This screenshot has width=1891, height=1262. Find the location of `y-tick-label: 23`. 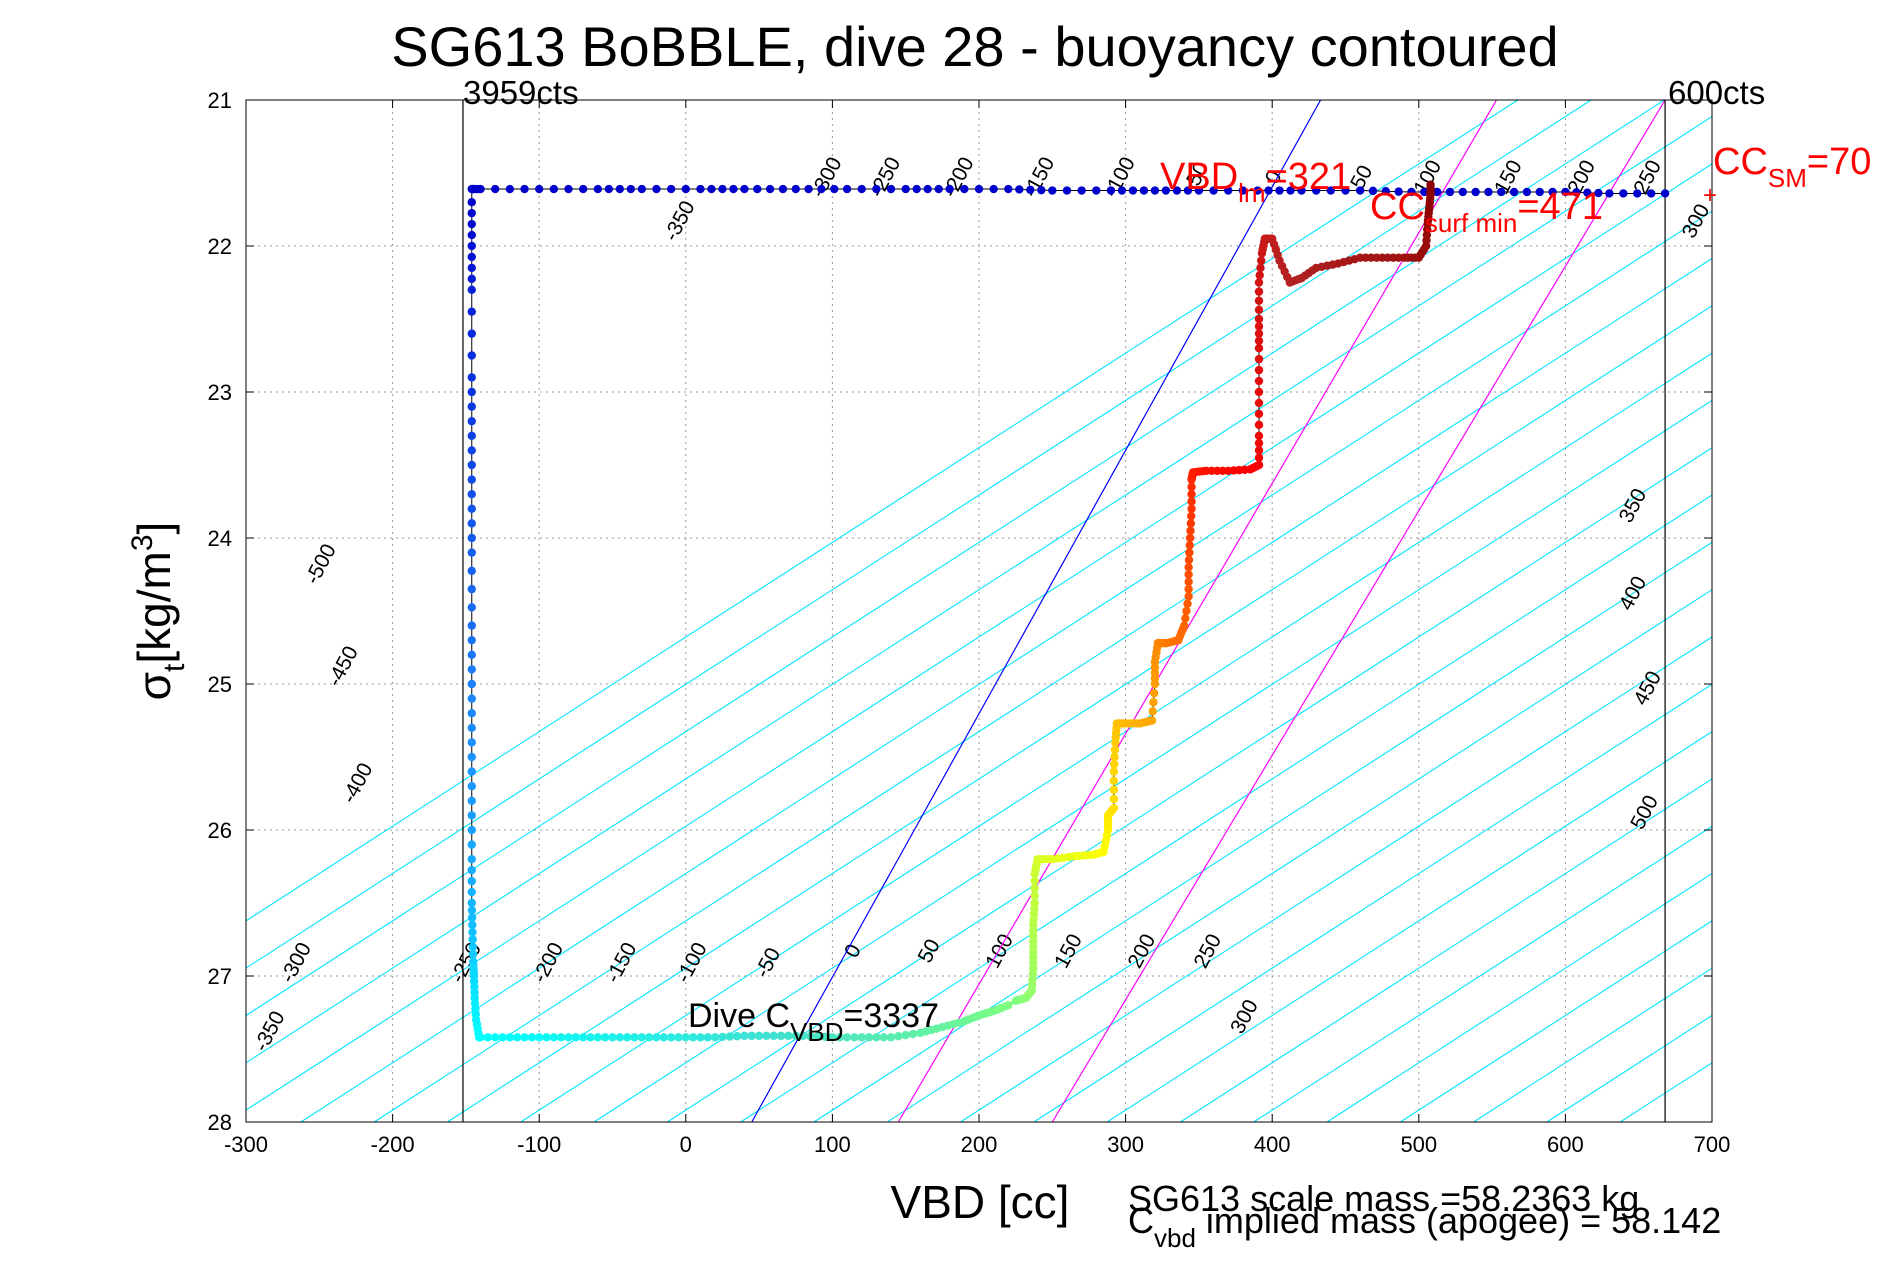

y-tick-label: 23 is located at coordinates (220, 392).